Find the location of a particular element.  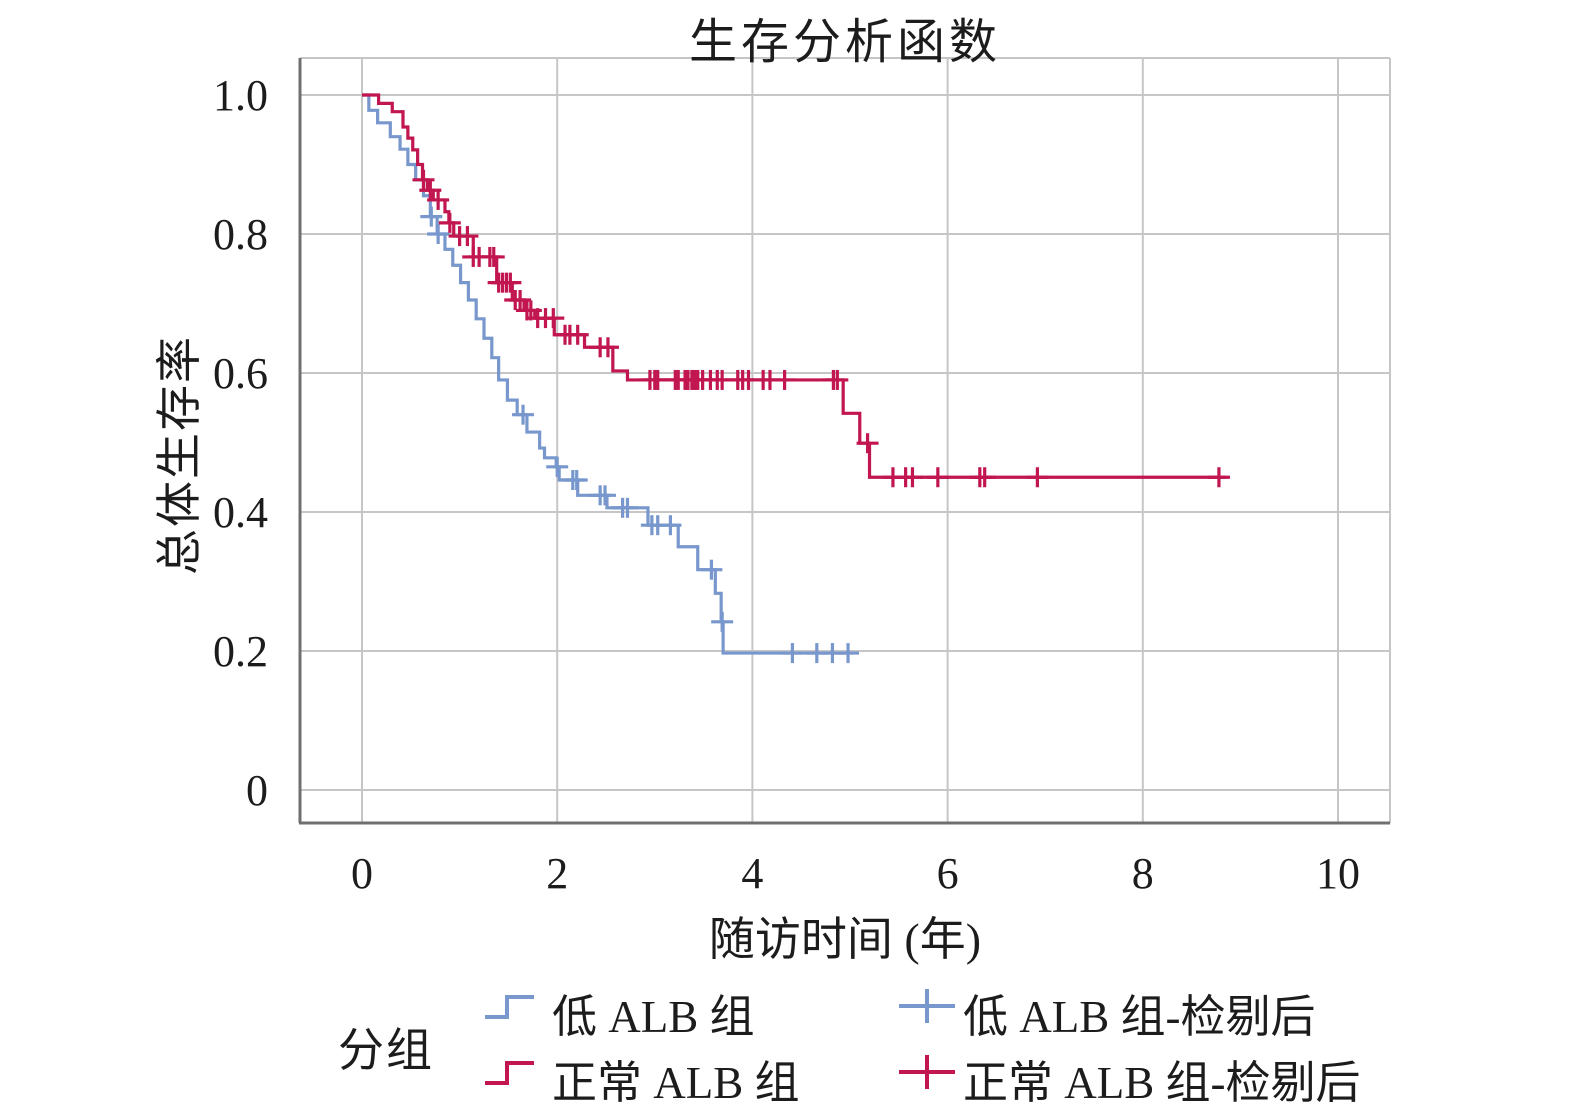

y-tick-labels: 1.0 0.8 0.6 0.4 0.2 0 is located at coordinates (240, 443).